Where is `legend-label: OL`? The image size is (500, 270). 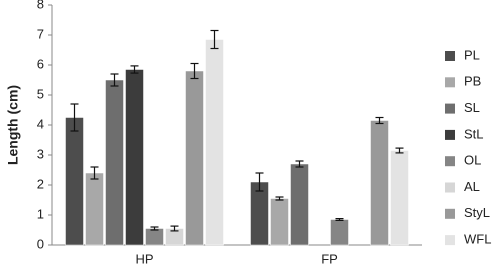
legend-label: OL is located at coordinates (472, 160).